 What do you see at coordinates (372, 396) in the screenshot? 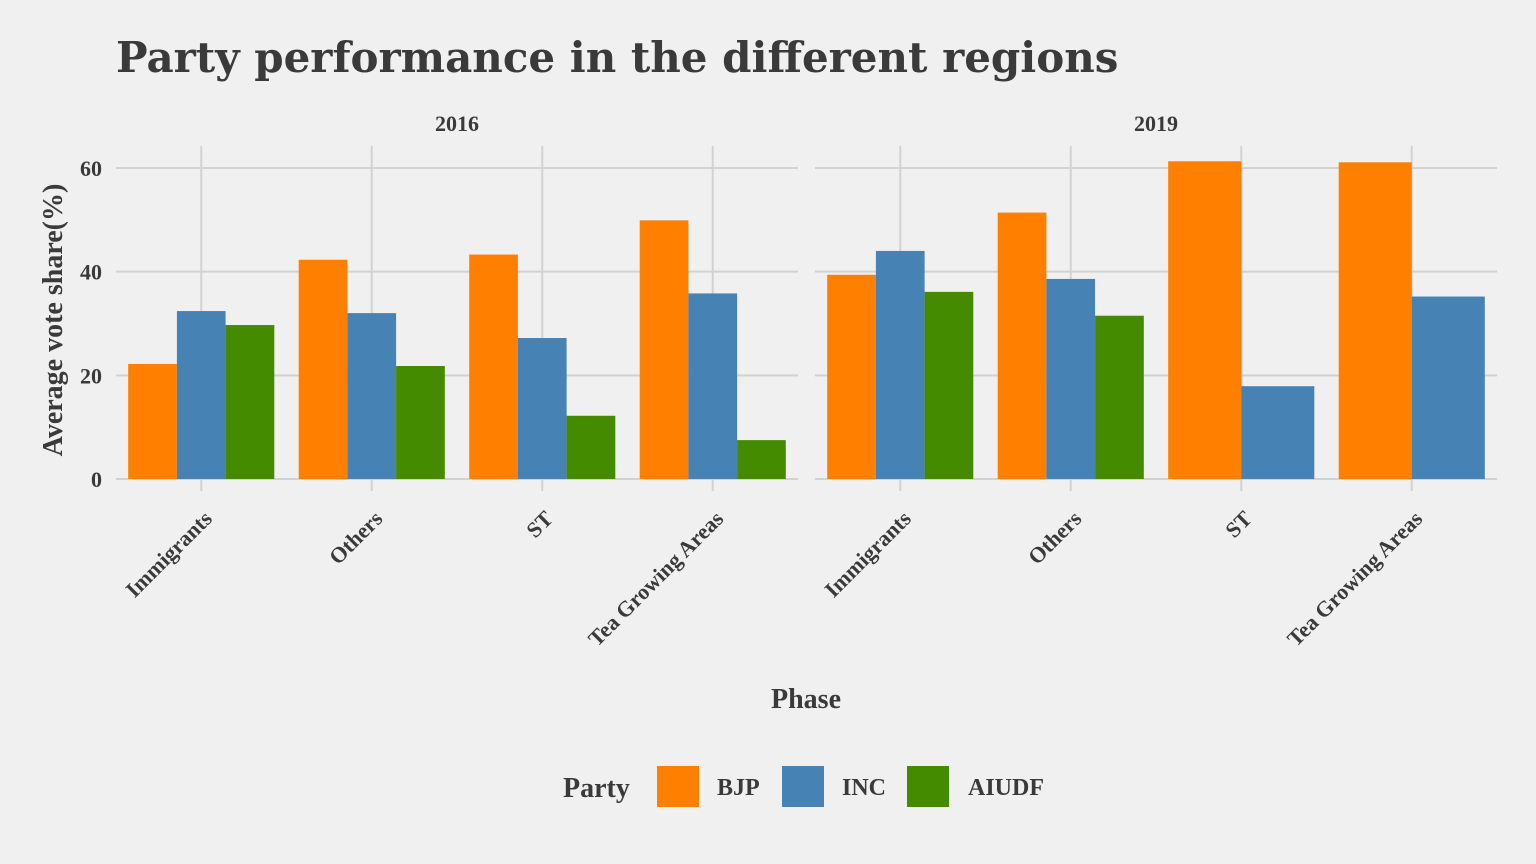
I see `bar-inc-2016-others` at bounding box center [372, 396].